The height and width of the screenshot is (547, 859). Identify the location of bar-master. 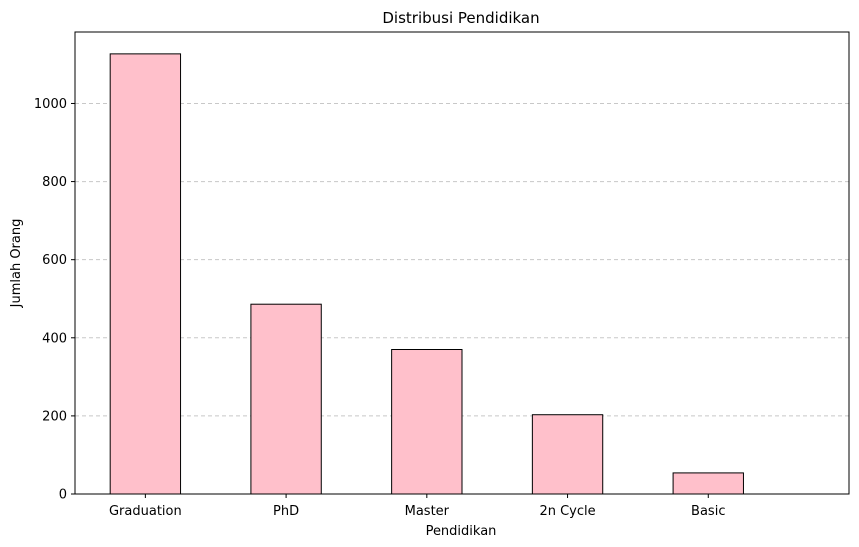
(427, 422).